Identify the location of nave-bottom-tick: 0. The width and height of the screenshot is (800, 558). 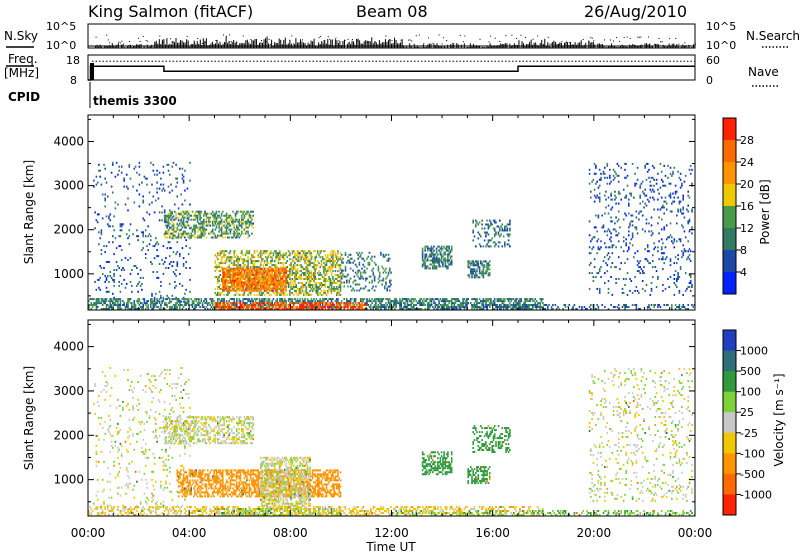
(709, 80).